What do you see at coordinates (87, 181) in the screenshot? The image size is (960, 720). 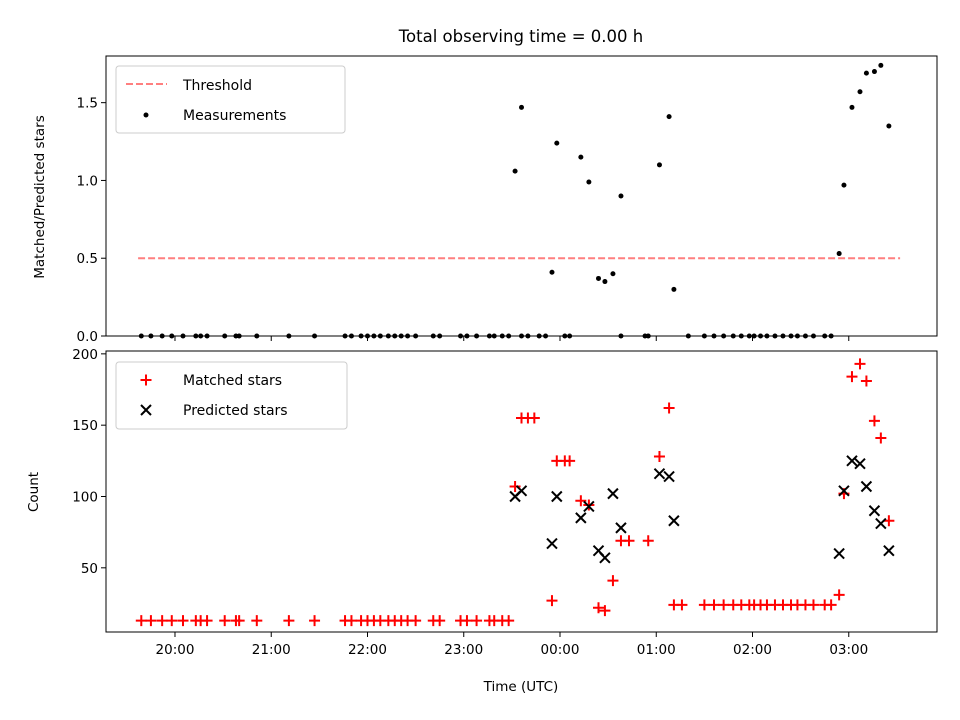 I see `y-tick-label: 1.0` at bounding box center [87, 181].